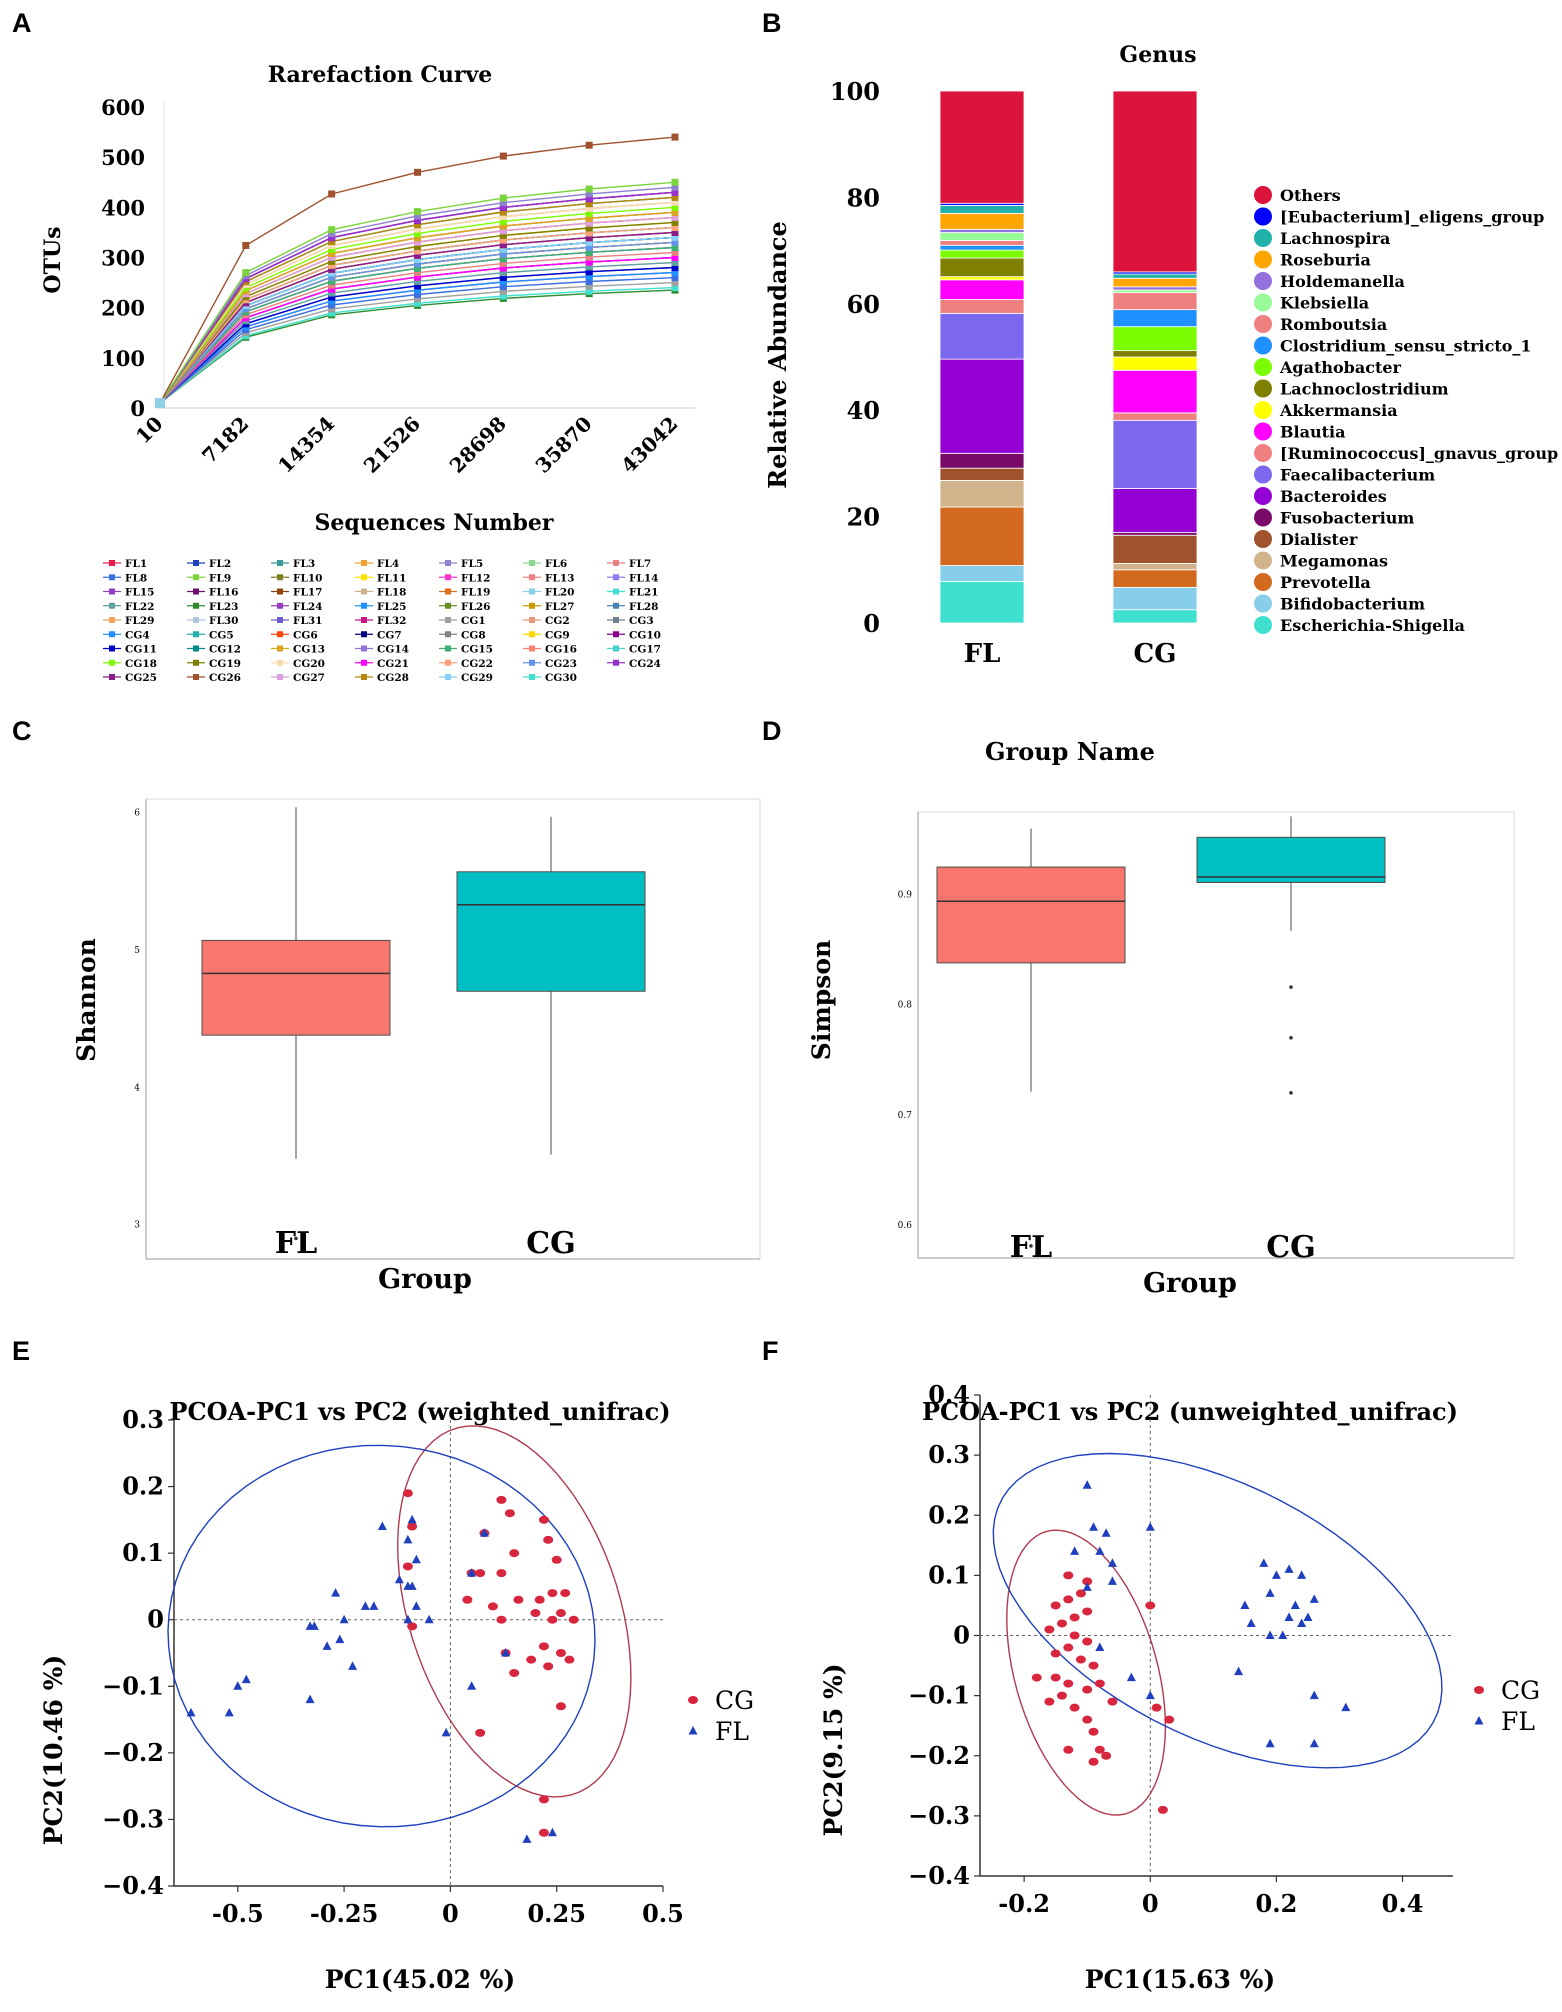 This screenshot has width=1562, height=2012. I want to click on confidence-ellipse-CG, so click(514, 1611).